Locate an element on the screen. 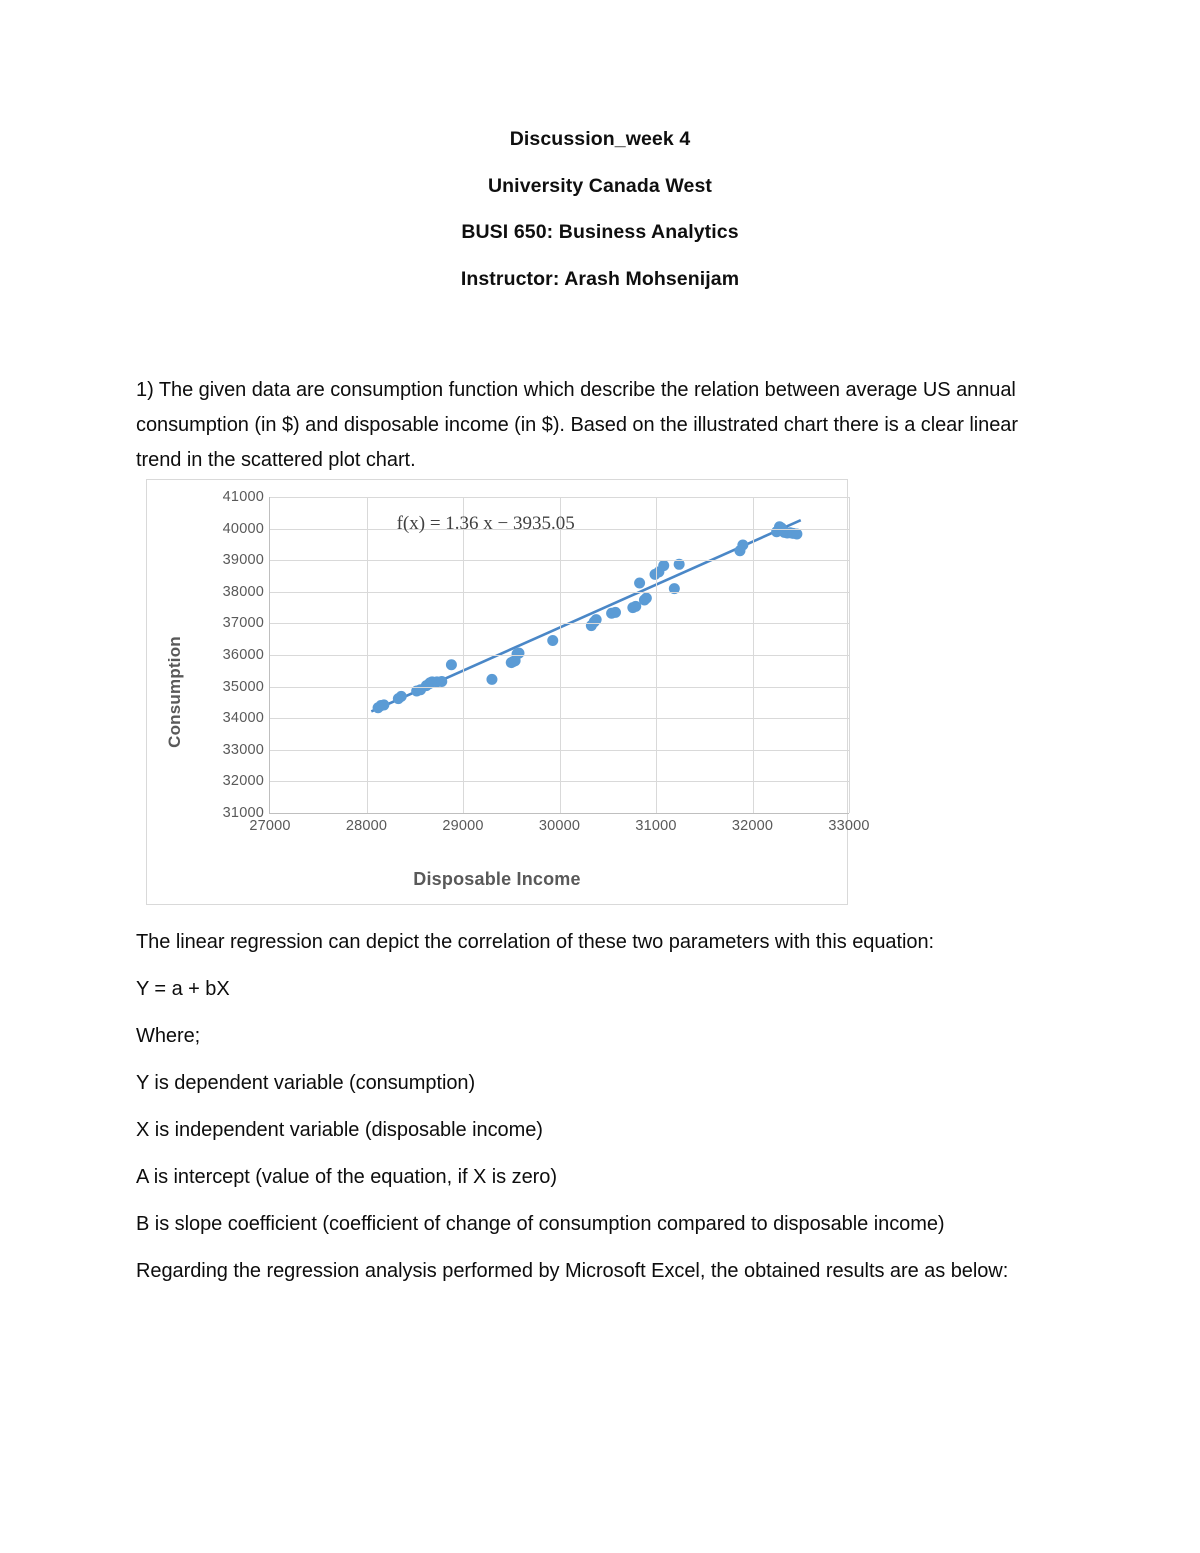 This screenshot has height=1553, width=1200. y-axis-tick-label: 32000 is located at coordinates (243, 781).